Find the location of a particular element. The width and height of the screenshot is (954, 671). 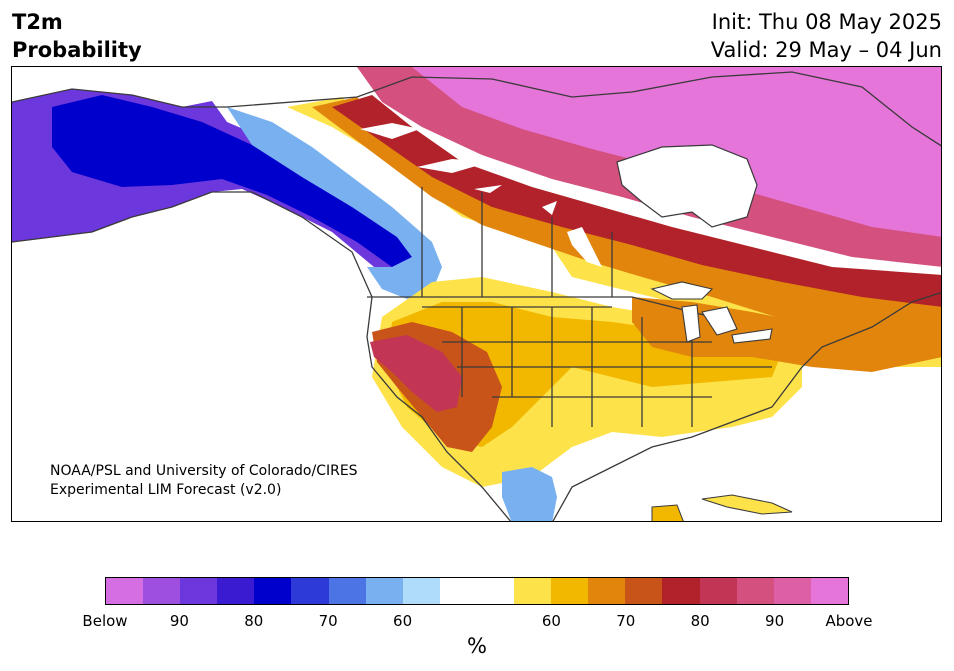

colorbar-unit: % is located at coordinates (477, 646).